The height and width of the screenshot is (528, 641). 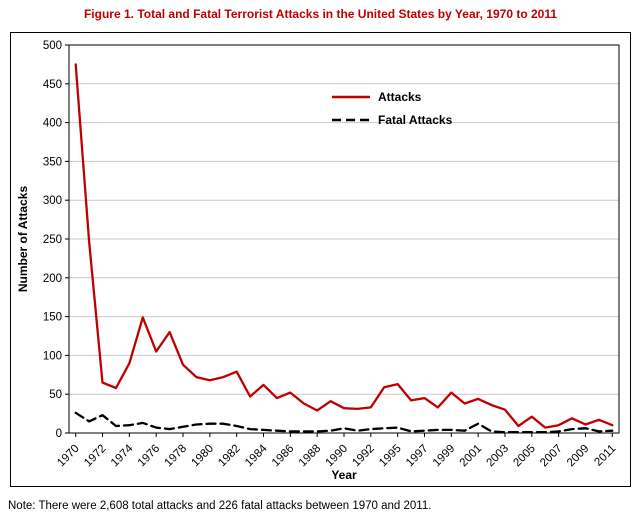 I want to click on x-tick-label: 2001, so click(x=471, y=456).